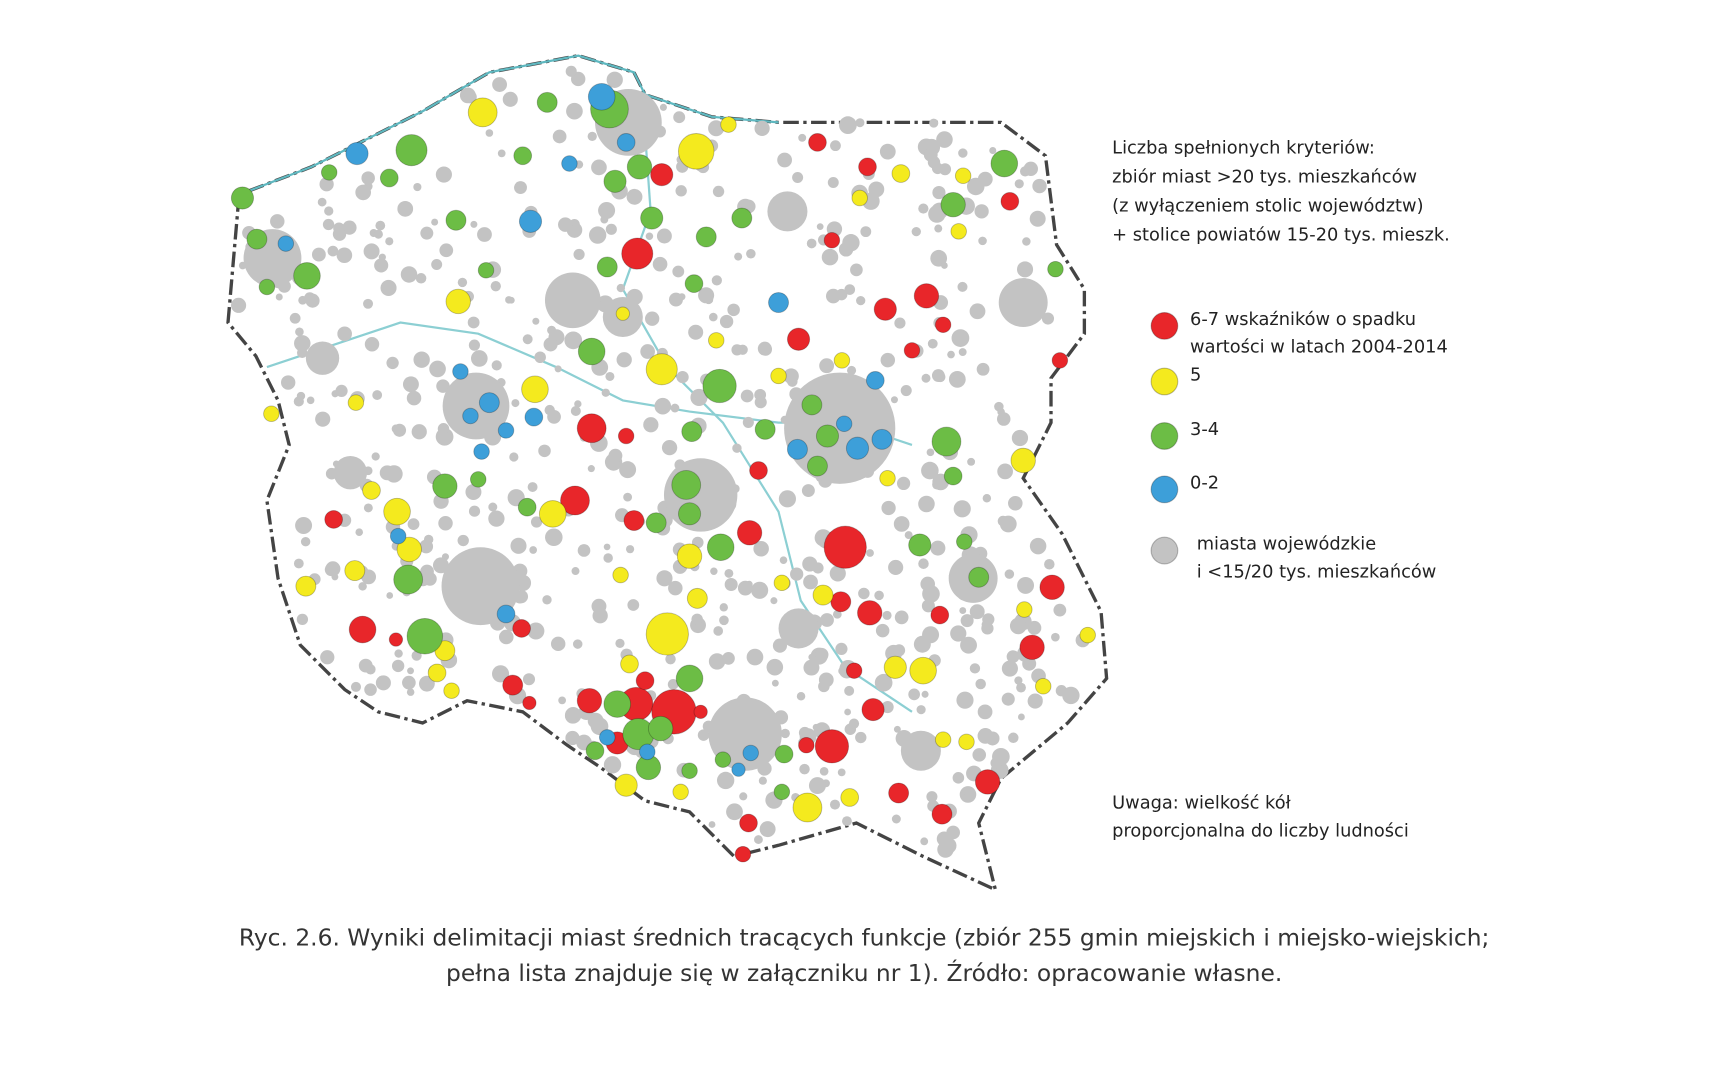  I want to click on legend-swatch, so click(1164, 326).